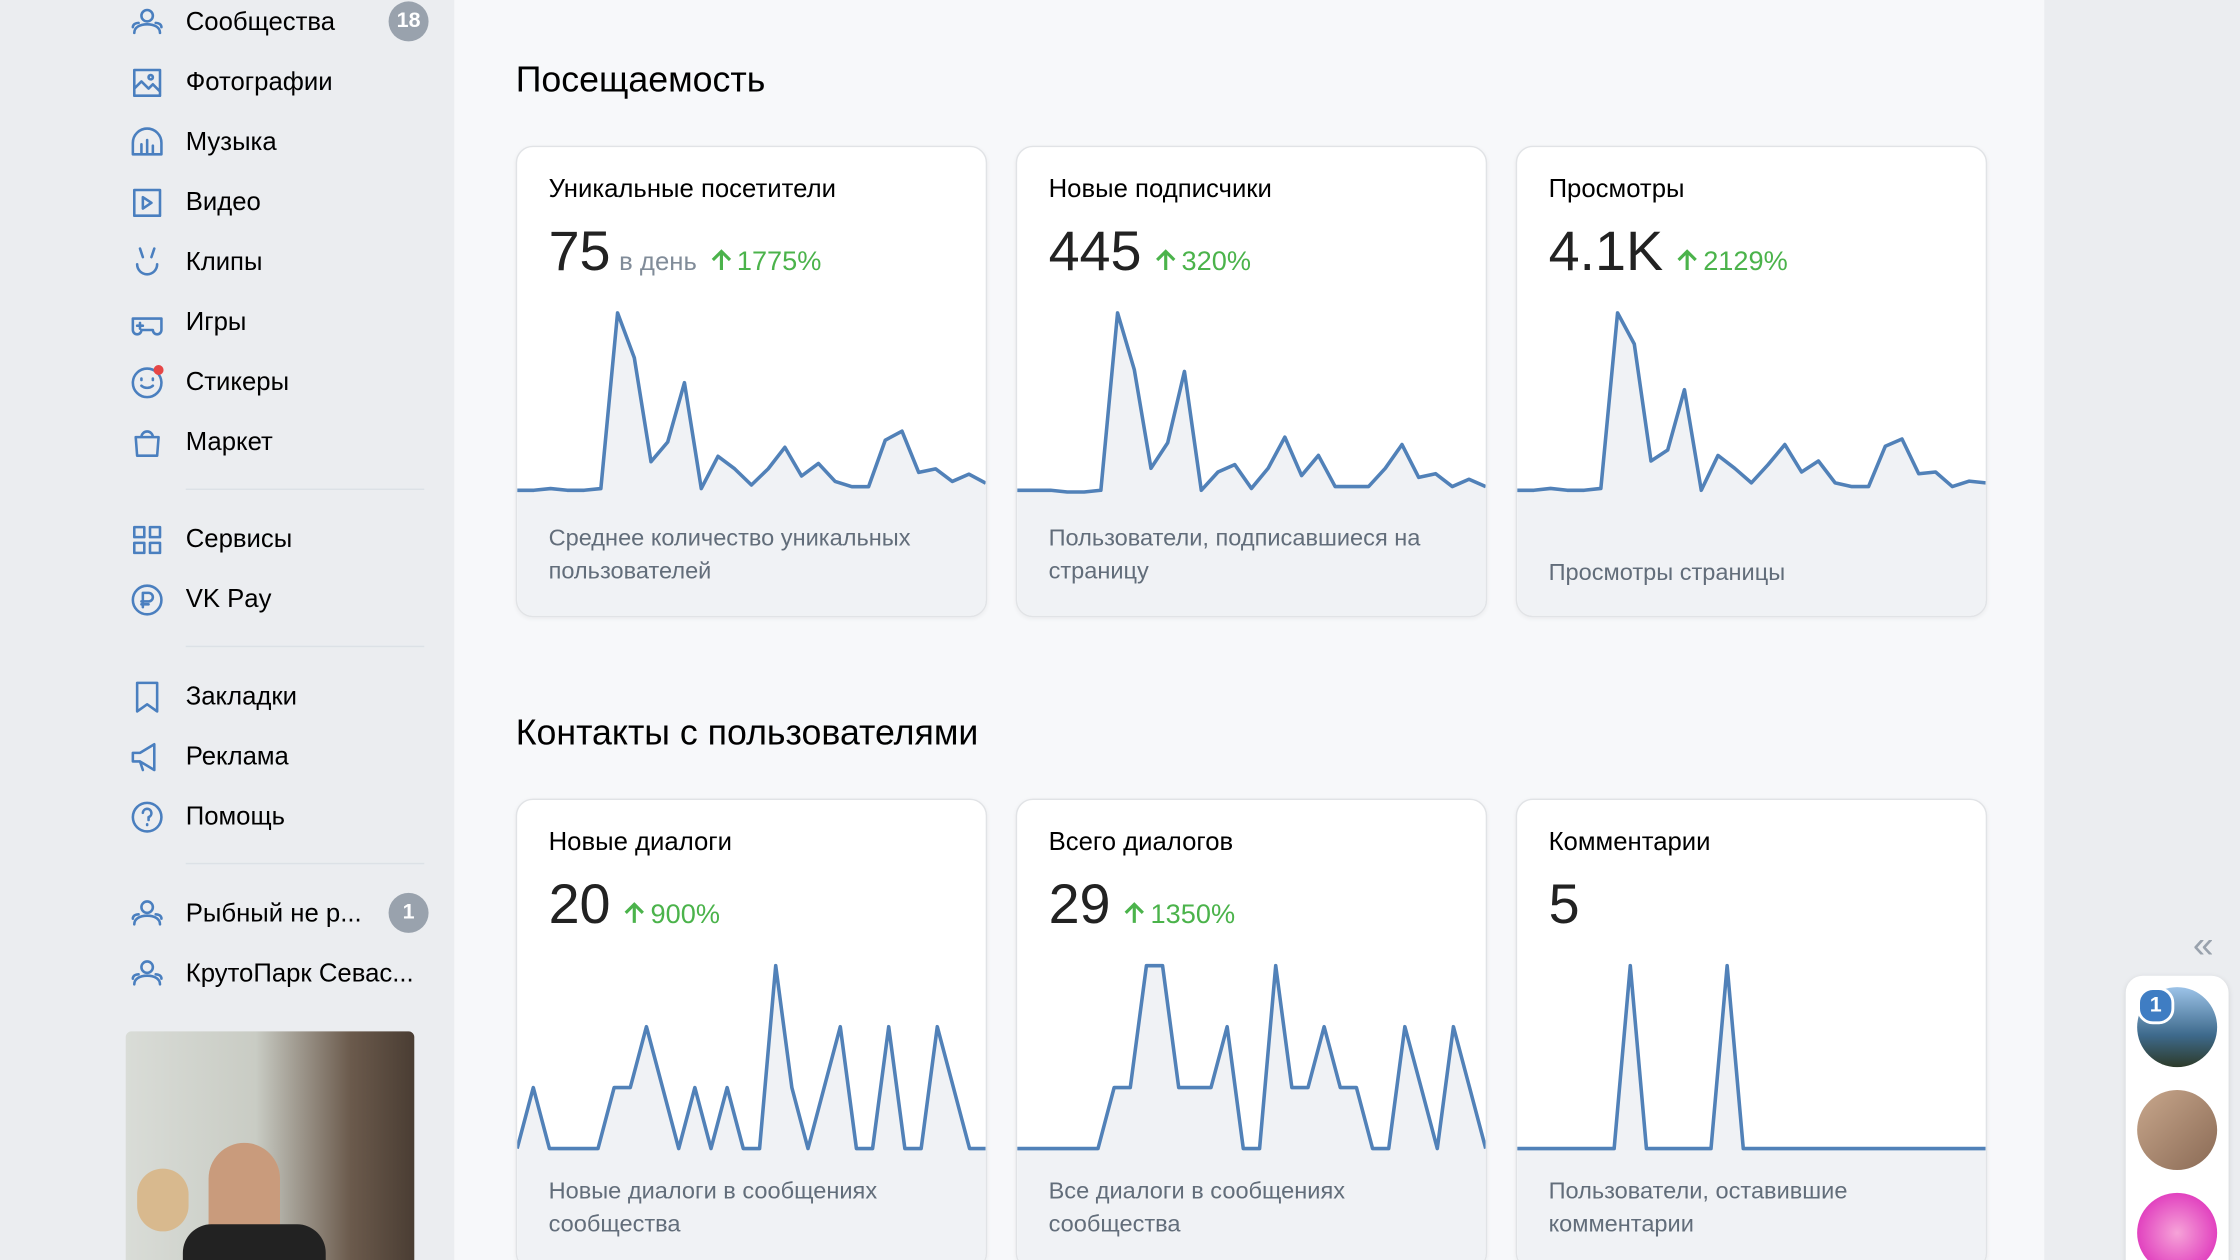 The width and height of the screenshot is (2240, 1260). What do you see at coordinates (2156, 1006) in the screenshot?
I see `unread-badge: 1` at bounding box center [2156, 1006].